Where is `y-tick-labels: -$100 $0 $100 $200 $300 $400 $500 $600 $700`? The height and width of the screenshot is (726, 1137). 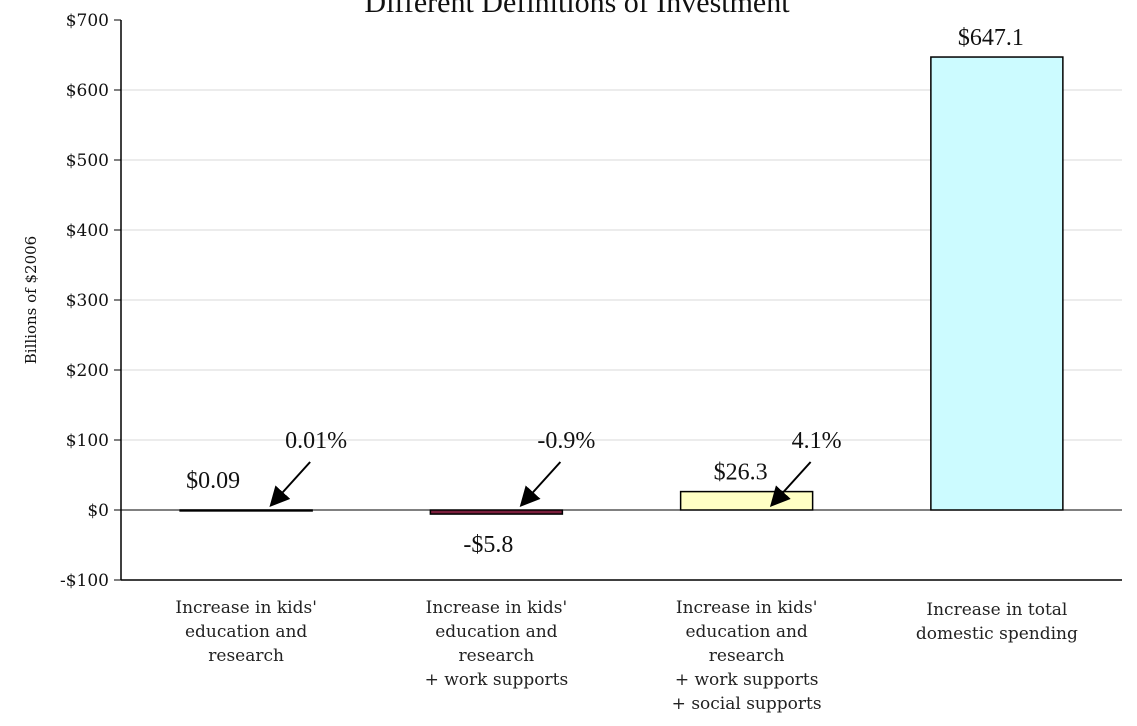
y-tick-labels: -$100 $0 $100 $200 $300 $400 $500 $600 $700 is located at coordinates (84, 301).